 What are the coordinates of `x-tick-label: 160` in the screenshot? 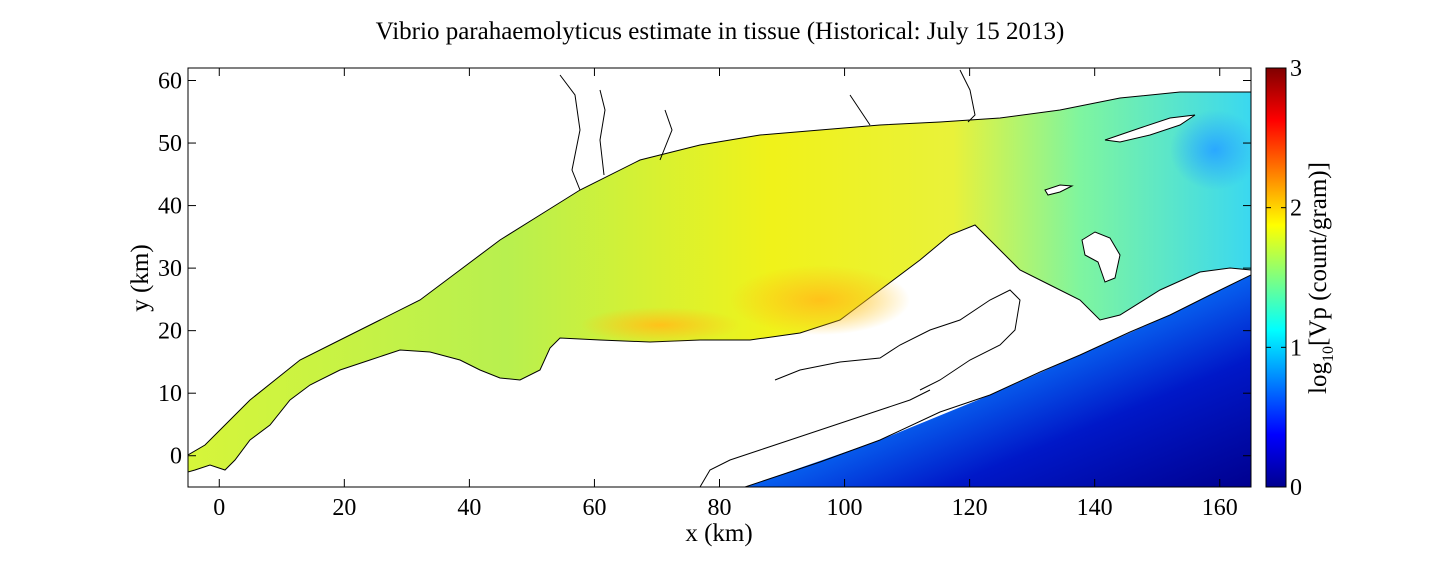 It's located at (1220, 508).